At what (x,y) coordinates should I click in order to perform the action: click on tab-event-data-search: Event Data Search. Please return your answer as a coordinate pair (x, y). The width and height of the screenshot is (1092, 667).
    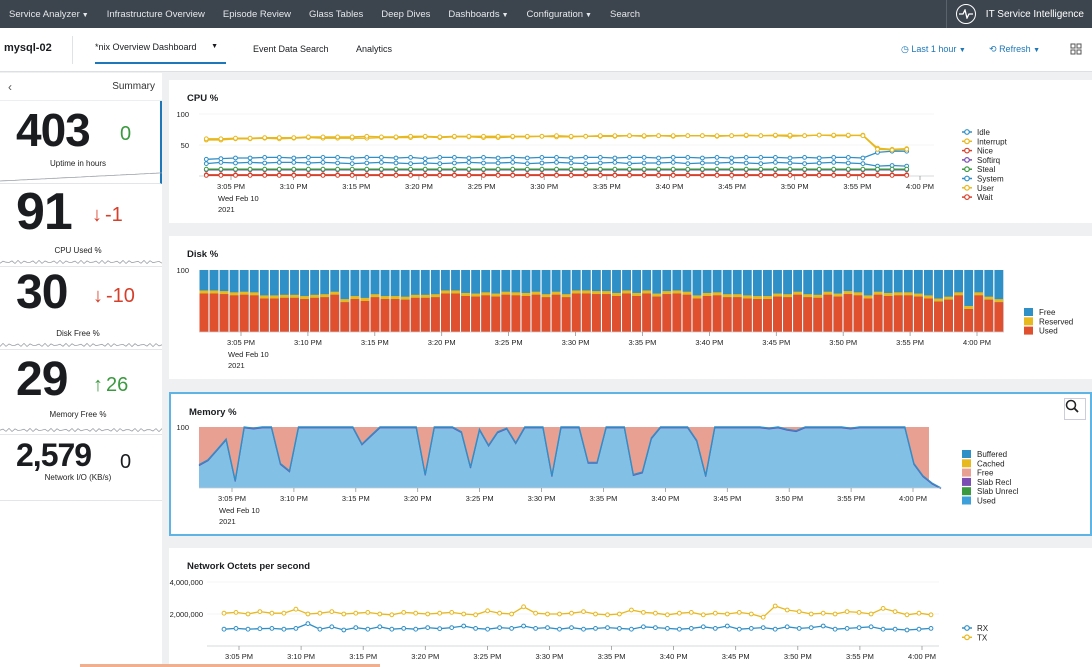
    Looking at the image, I should click on (291, 49).